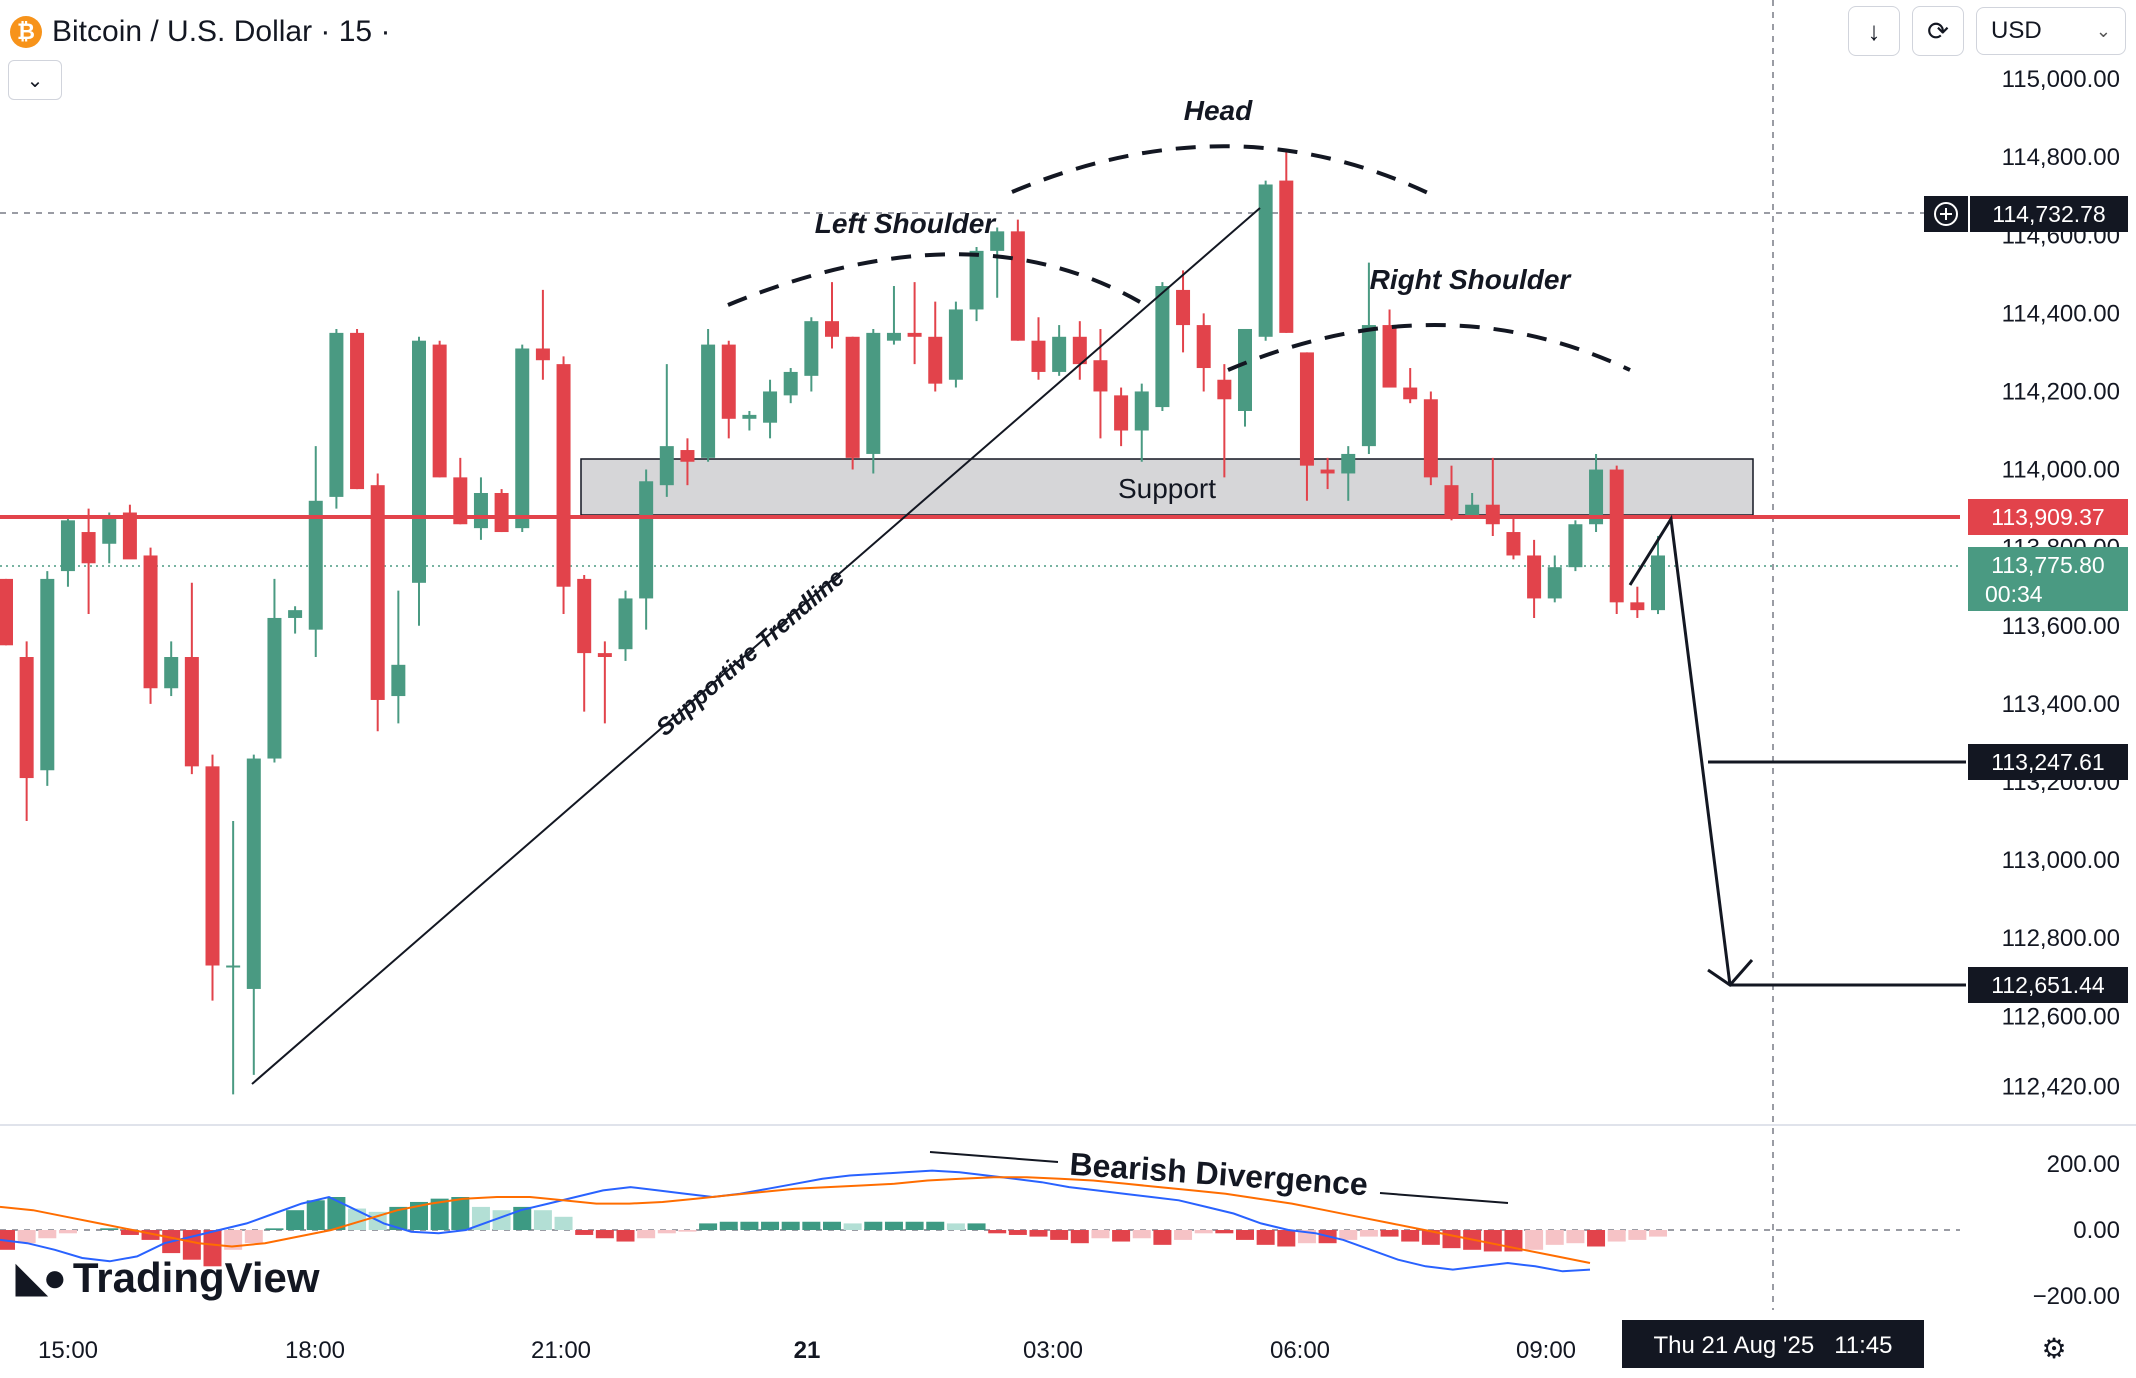 This screenshot has width=2136, height=1378. What do you see at coordinates (41, 1278) in the screenshot?
I see `tradingview-logo-icon: ◣●` at bounding box center [41, 1278].